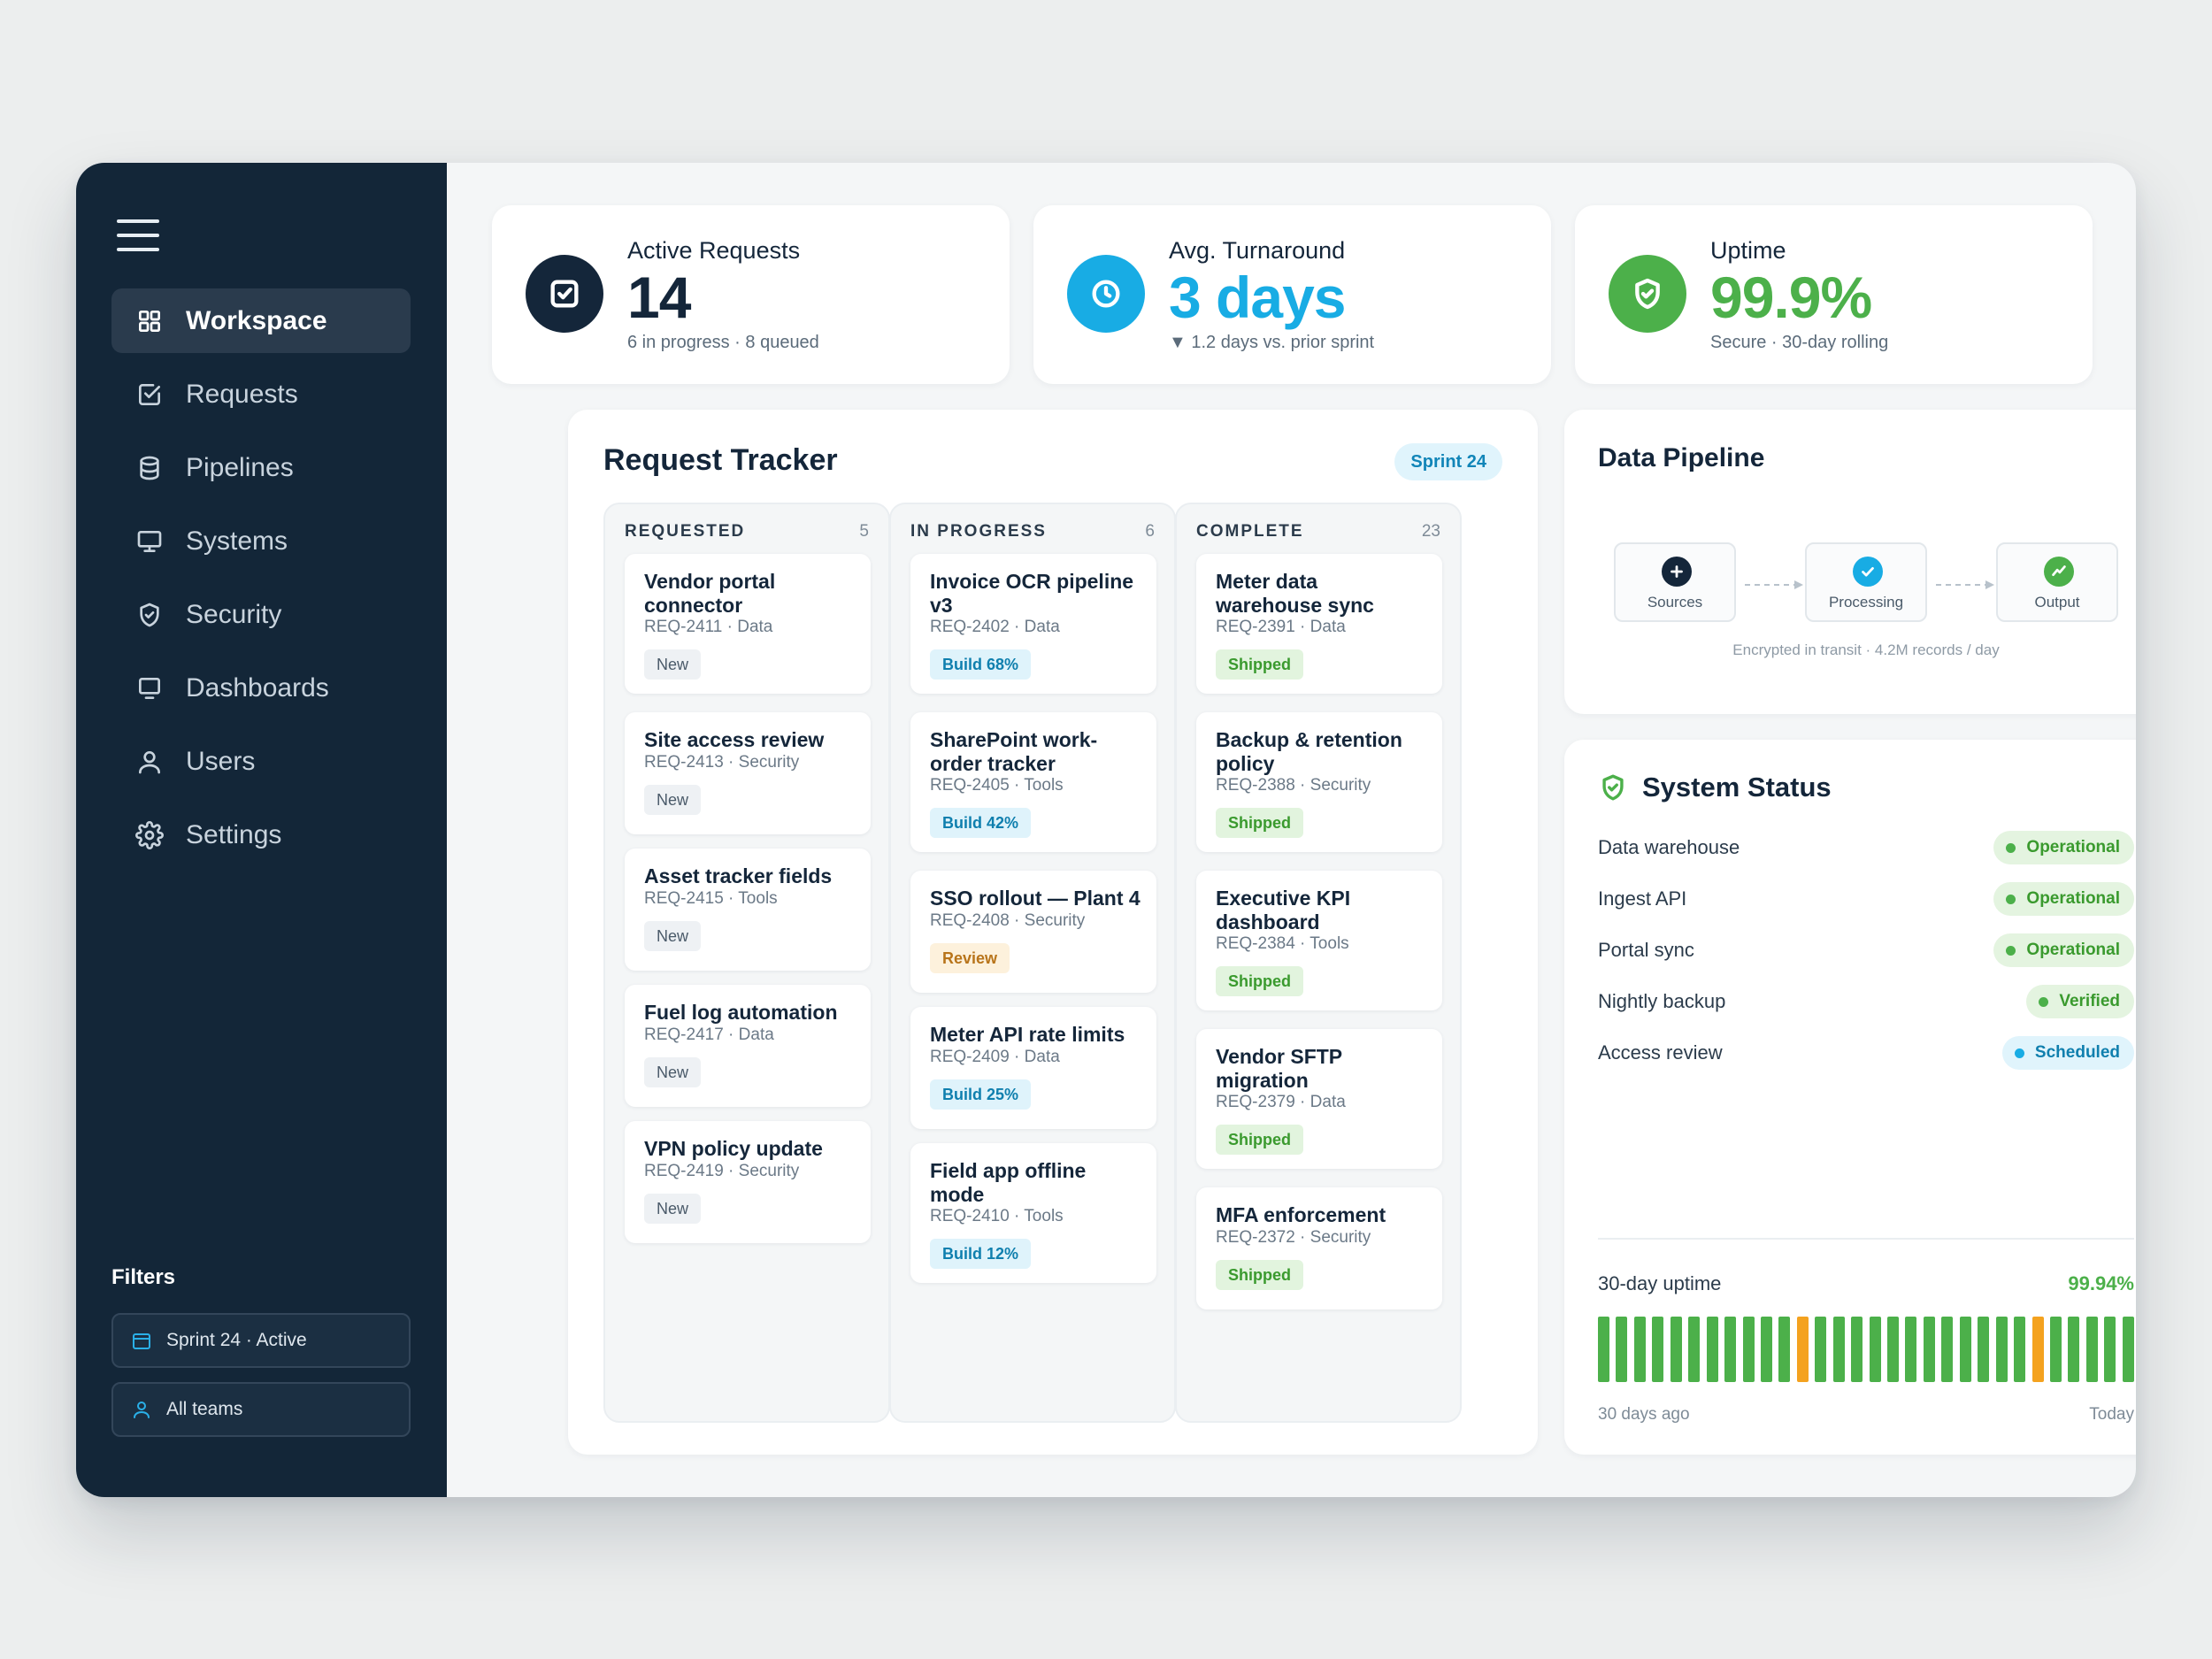 This screenshot has width=2212, height=1659. What do you see at coordinates (1660, 1283) in the screenshot?
I see `uptime-label: 30-day uptime` at bounding box center [1660, 1283].